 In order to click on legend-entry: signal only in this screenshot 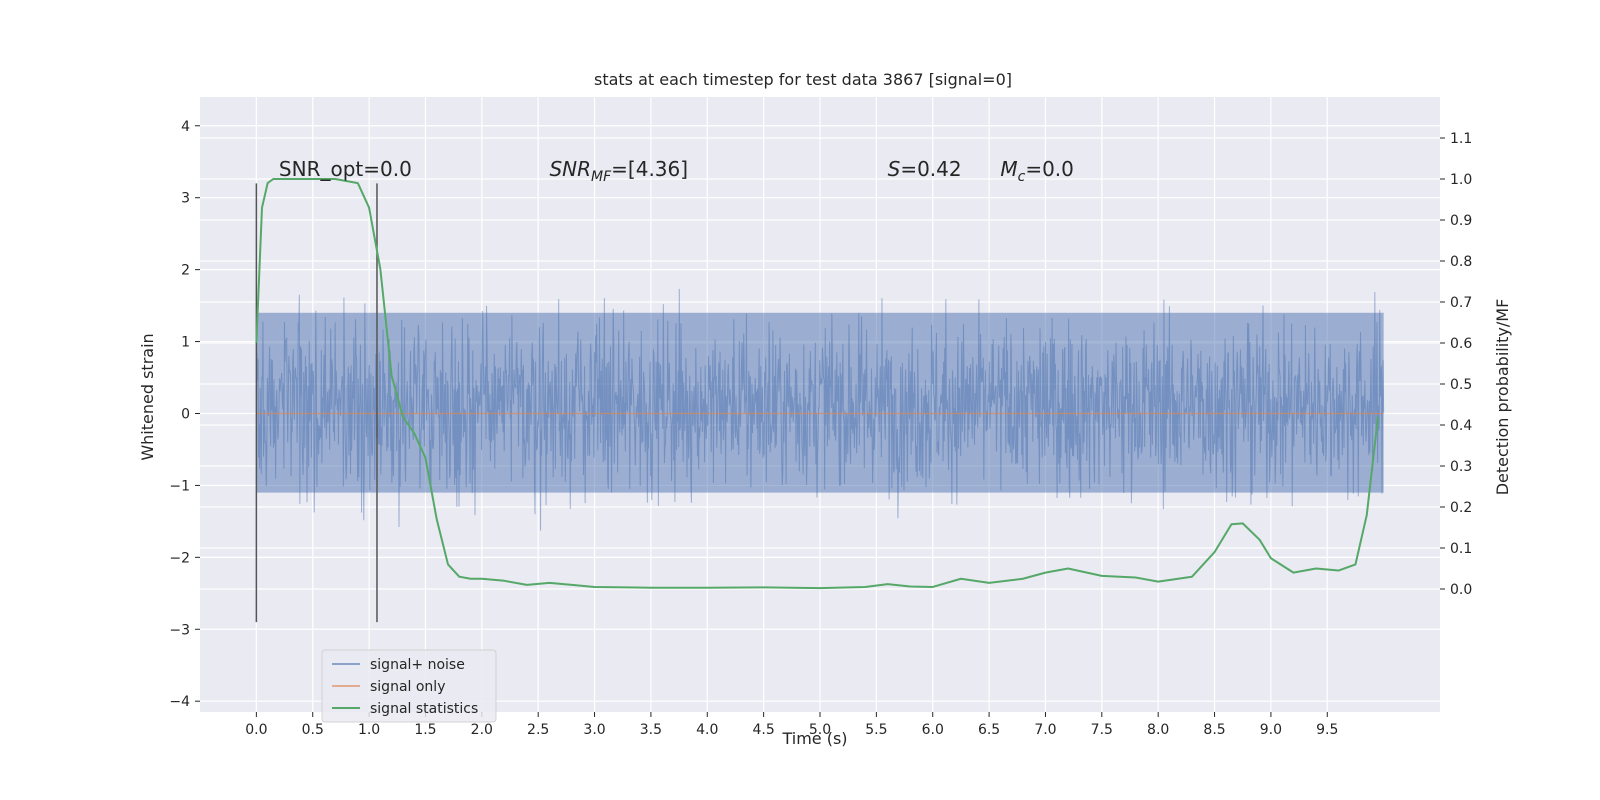, I will do `click(407, 687)`.